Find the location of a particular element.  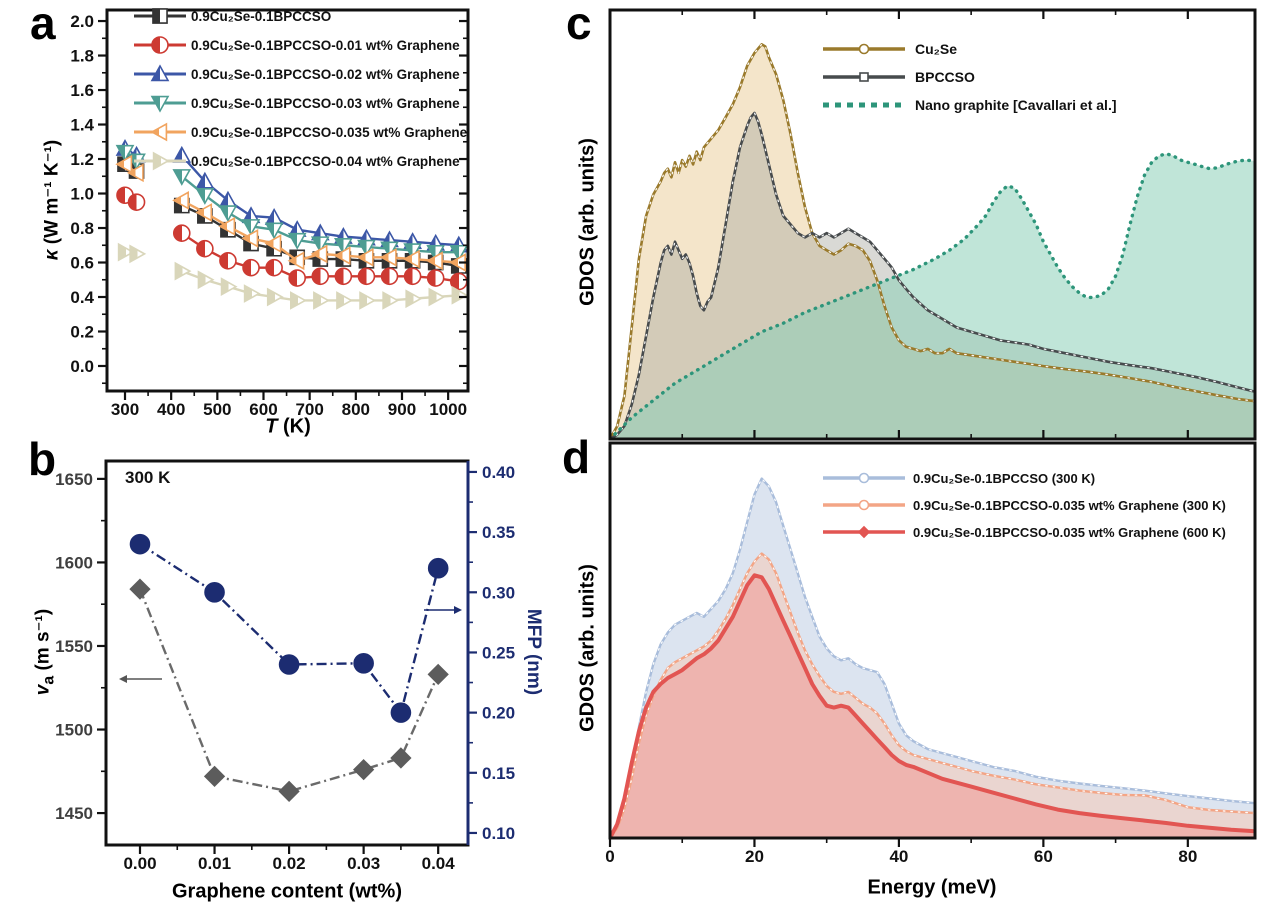

legend-label: 0.9Cu₂Se-0.1BPCCSO-0.035 wt% Graphene is located at coordinates (329, 132).